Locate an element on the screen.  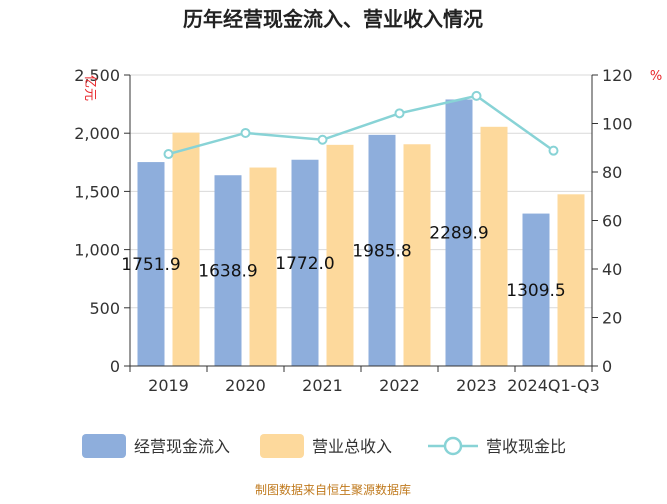
legend-marker-ratio is located at coordinates (453, 446).